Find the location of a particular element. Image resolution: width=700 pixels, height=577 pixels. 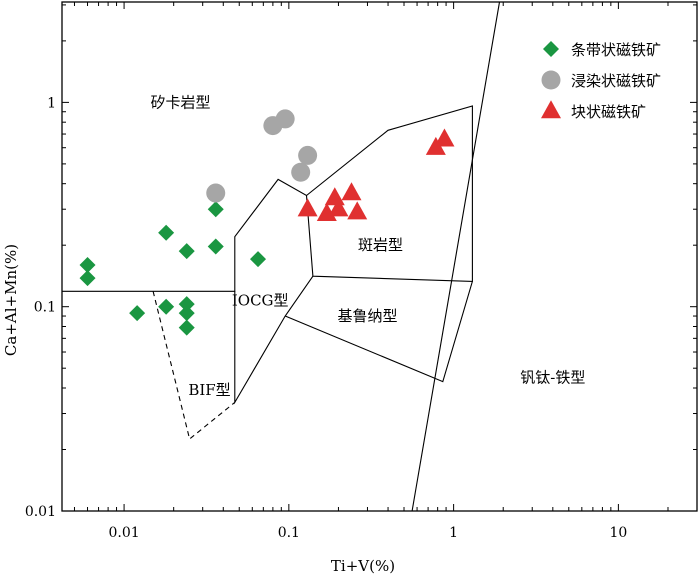

y-axis-label: Ca+Al+Mn(%) is located at coordinates (11, 300).